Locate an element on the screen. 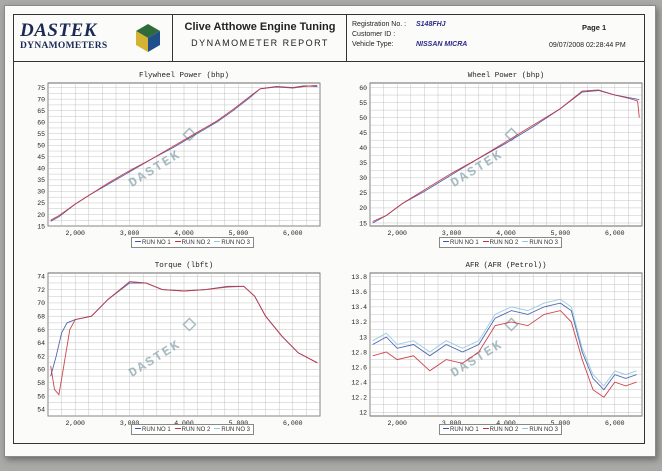  y-tick-label: 56 is located at coordinates (41, 396).